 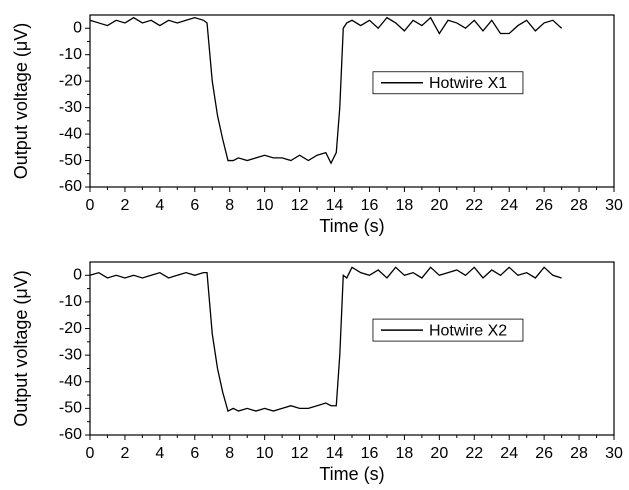 I want to click on legend-label: Hotwire X2, so click(x=468, y=330).